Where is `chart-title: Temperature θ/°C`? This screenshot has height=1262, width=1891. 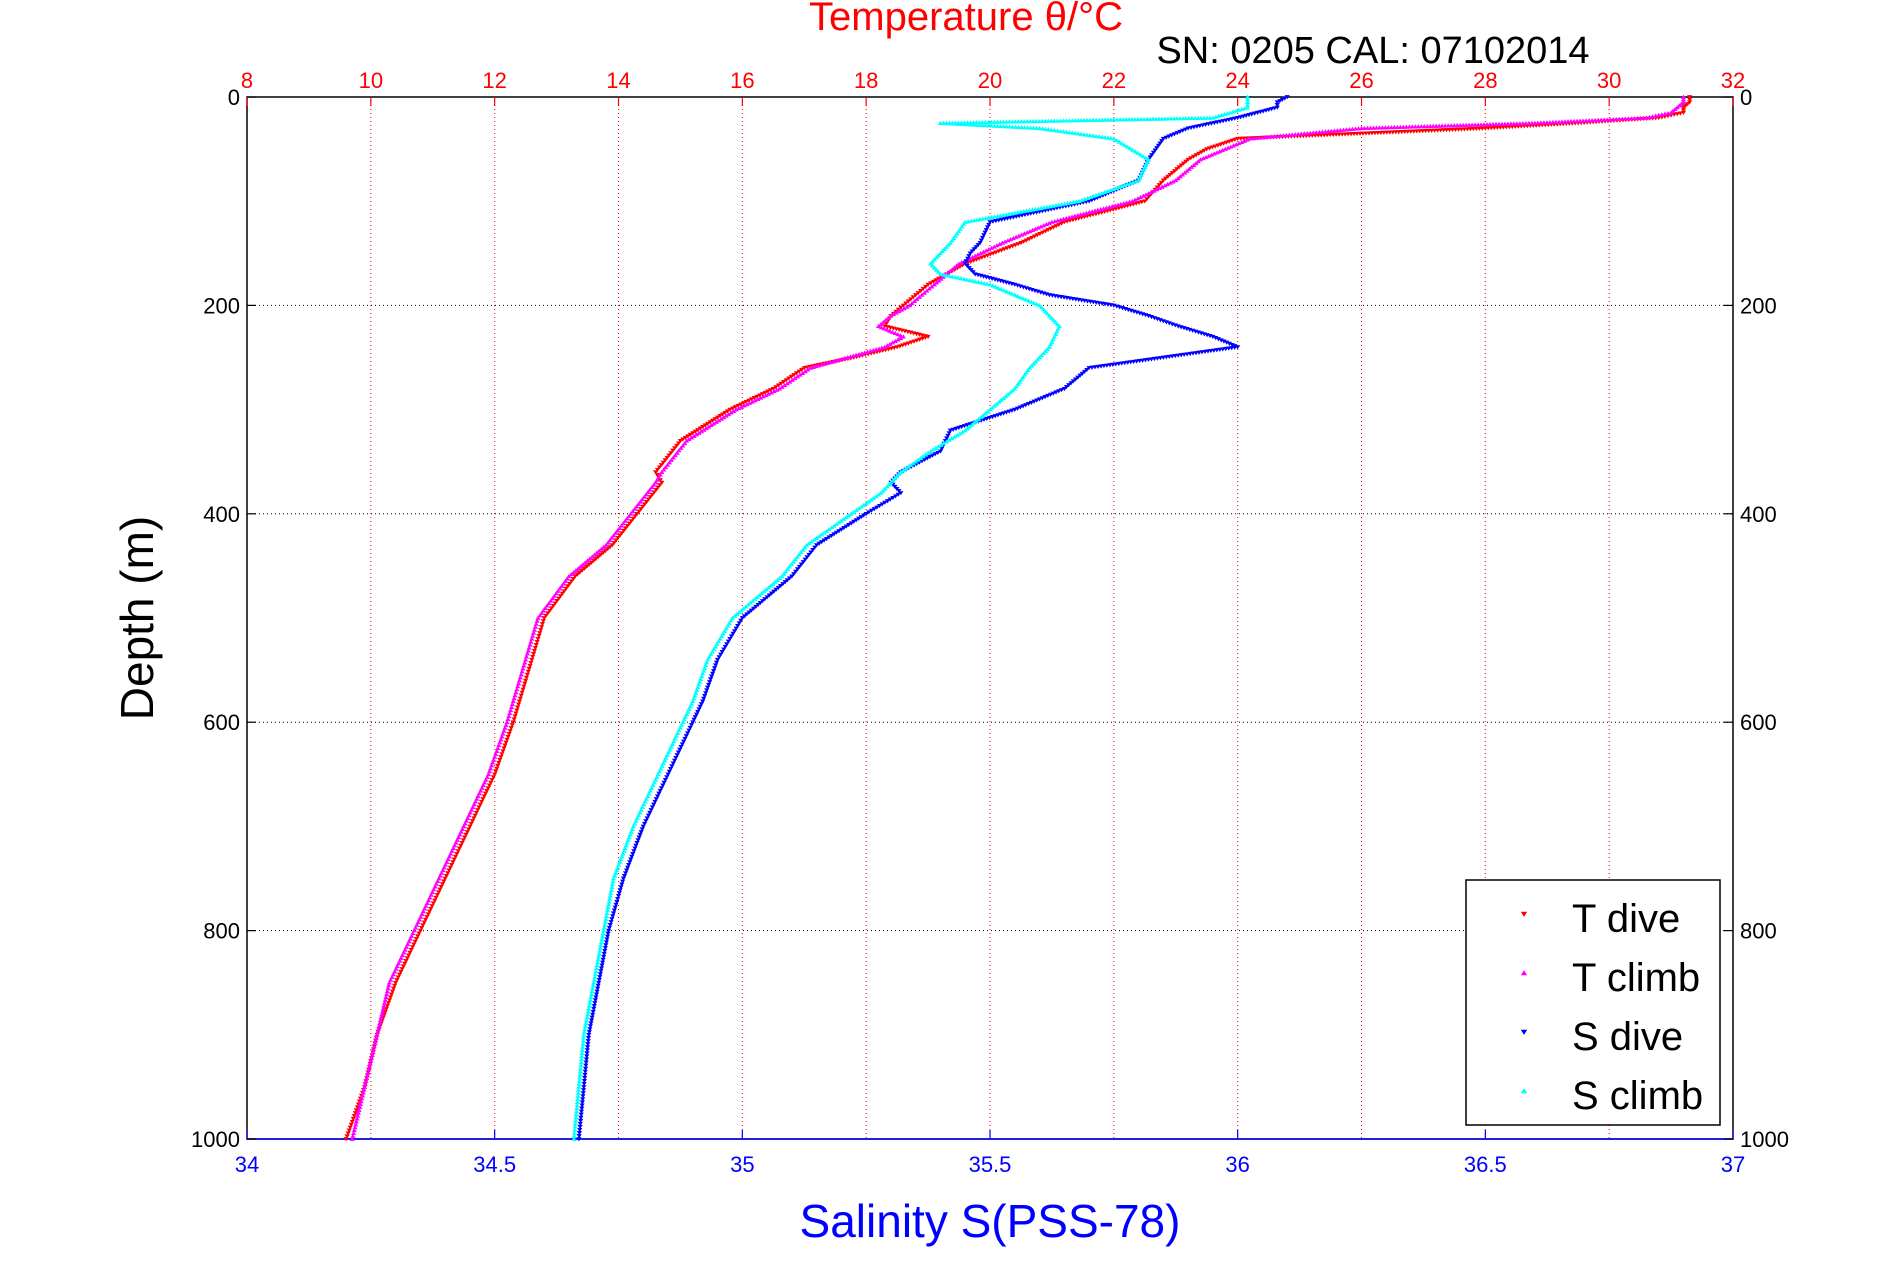 chart-title: Temperature θ/°C is located at coordinates (966, 19).